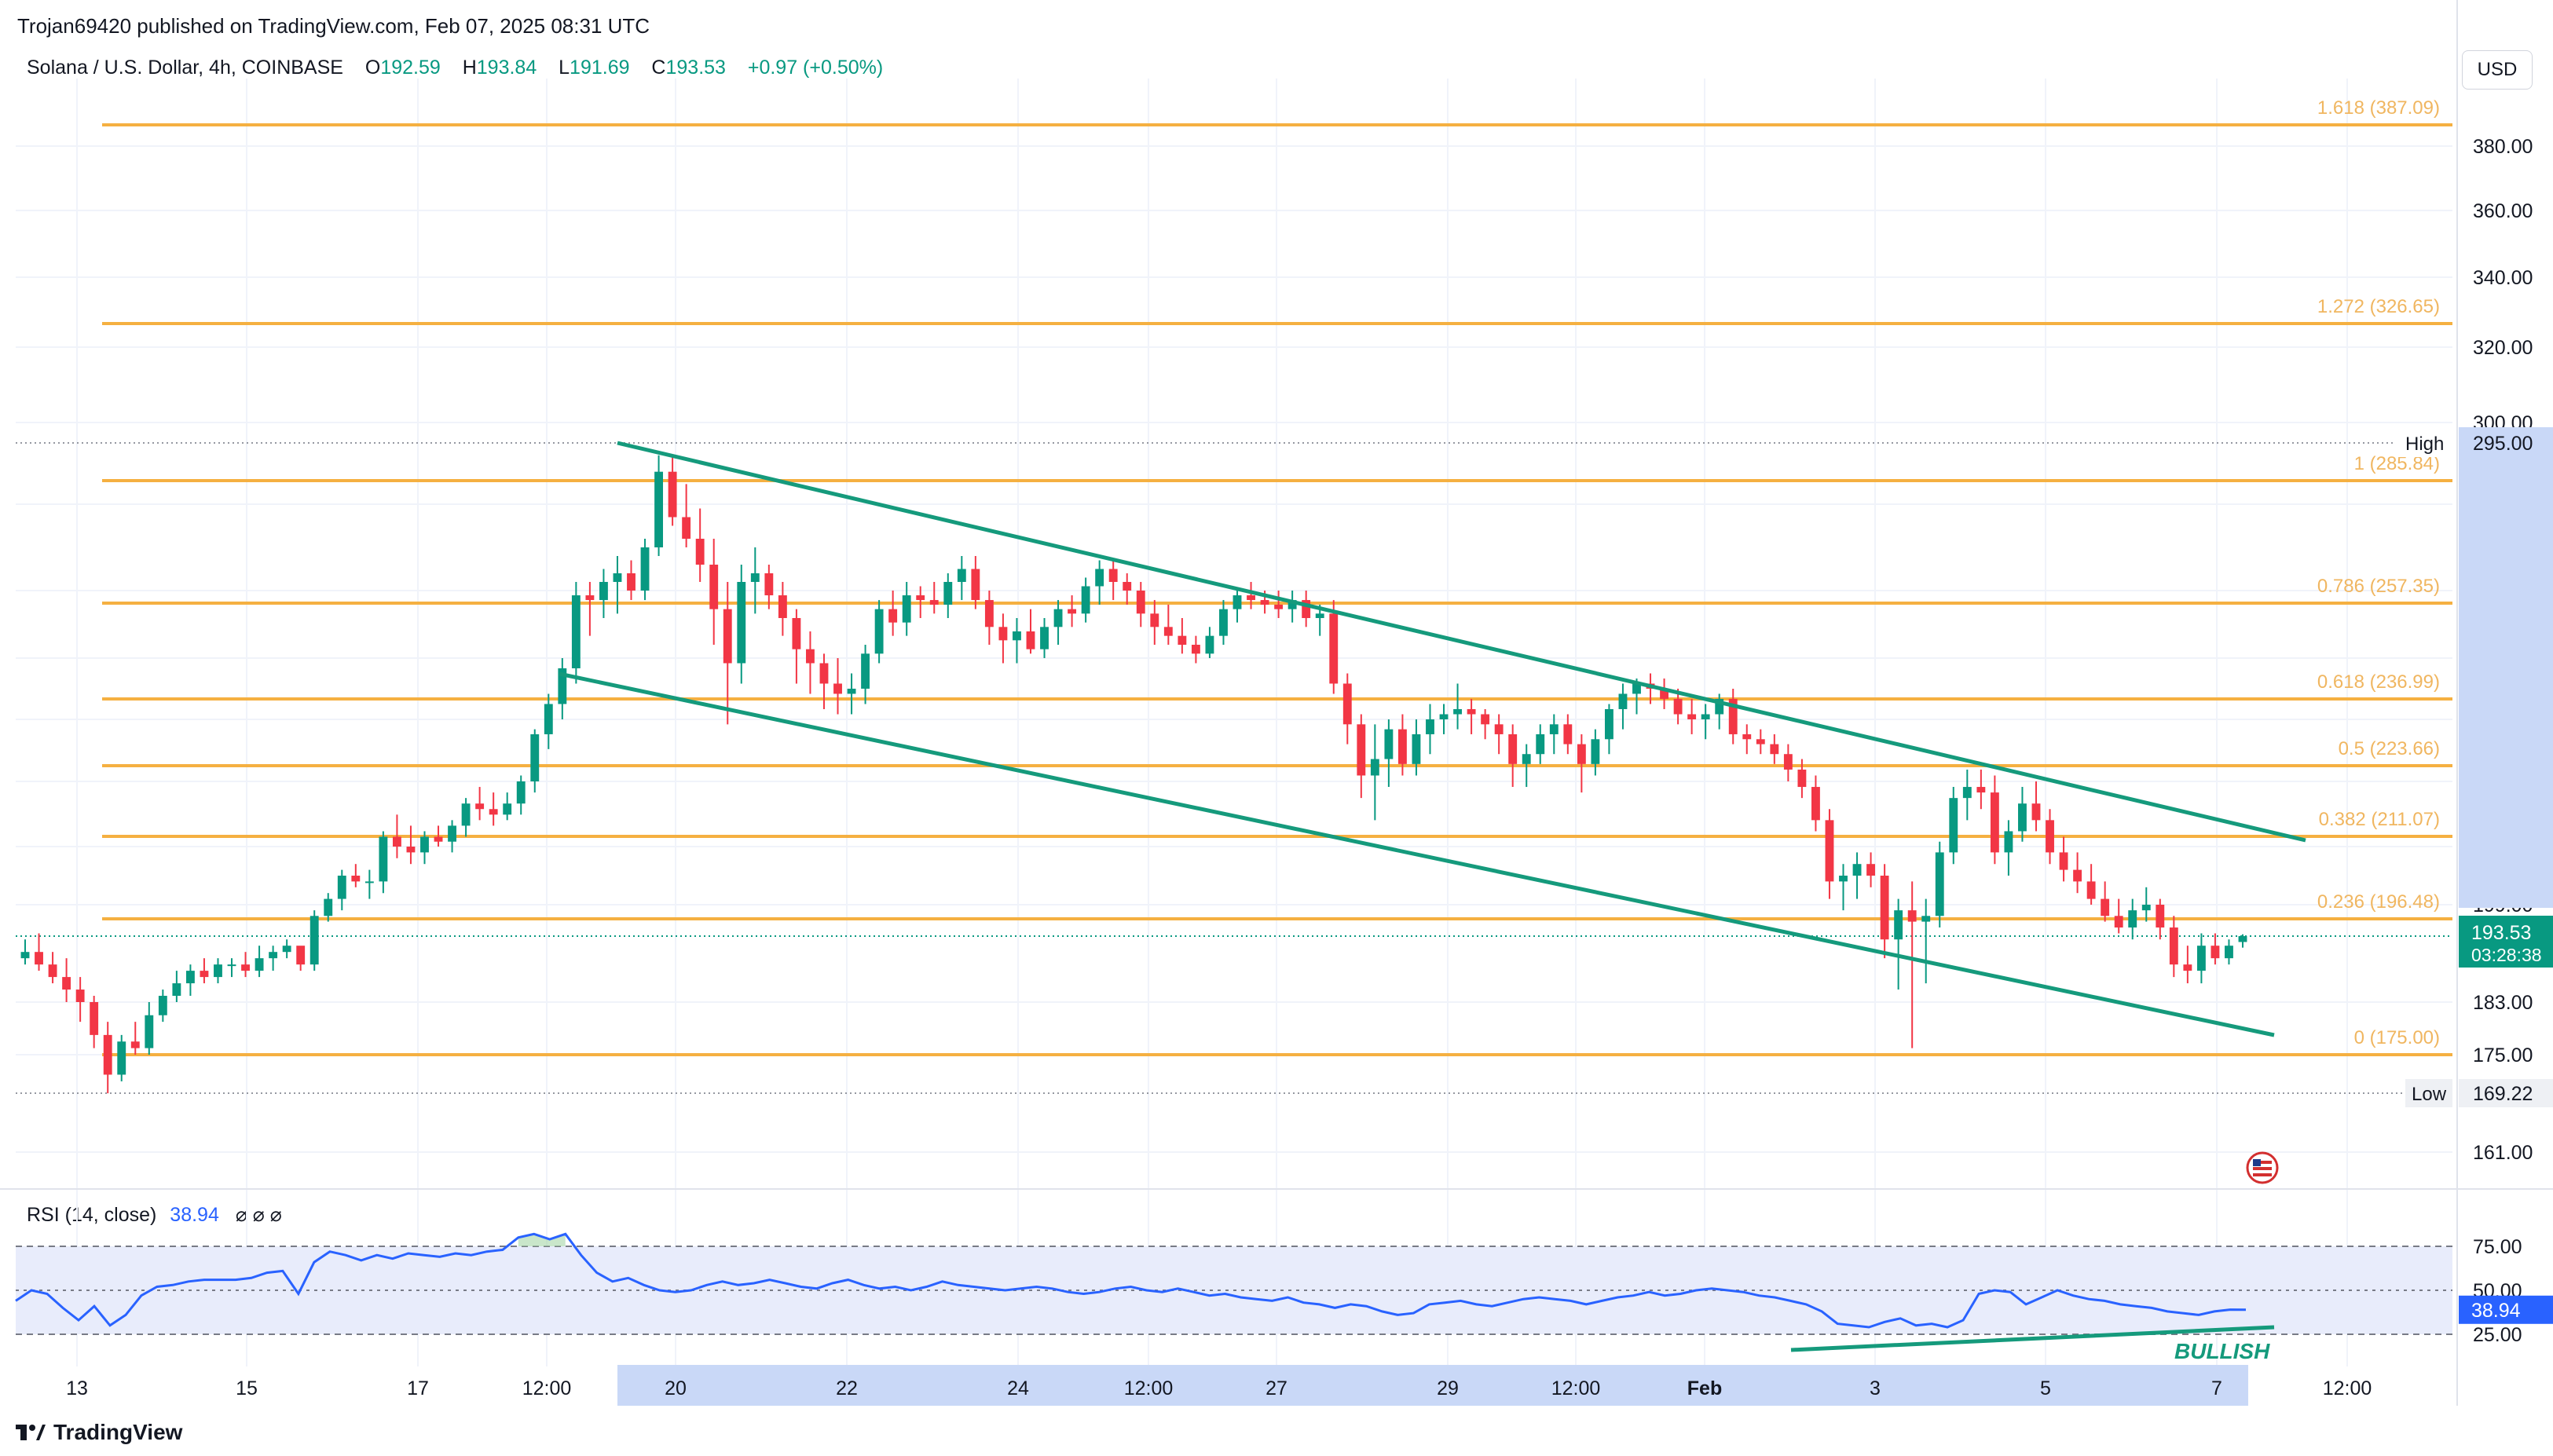 This screenshot has width=2553, height=1456. I want to click on currency-button: USD, so click(2497, 70).